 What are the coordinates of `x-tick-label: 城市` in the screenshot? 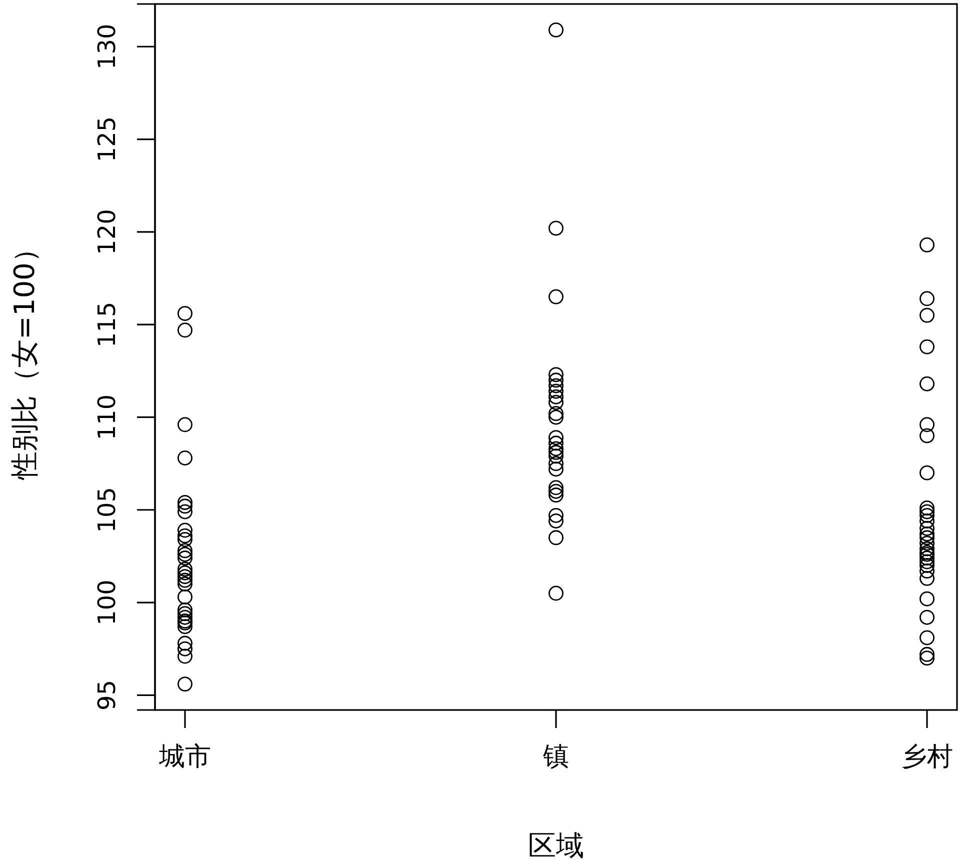 It's located at (184, 757).